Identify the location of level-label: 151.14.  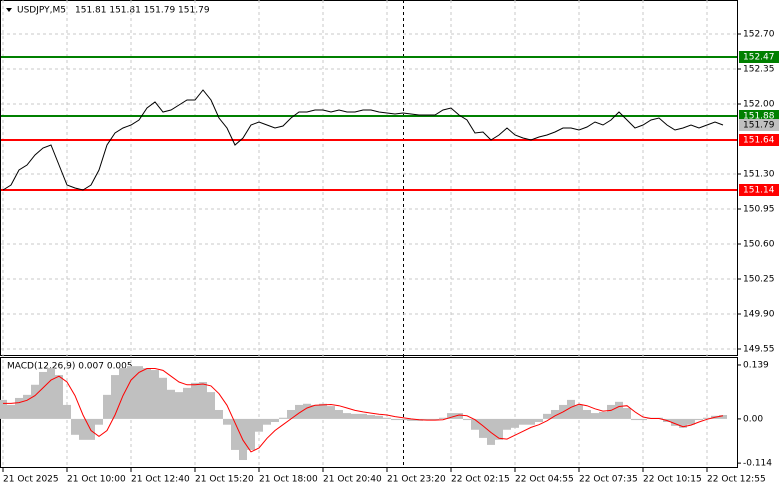
(759, 191).